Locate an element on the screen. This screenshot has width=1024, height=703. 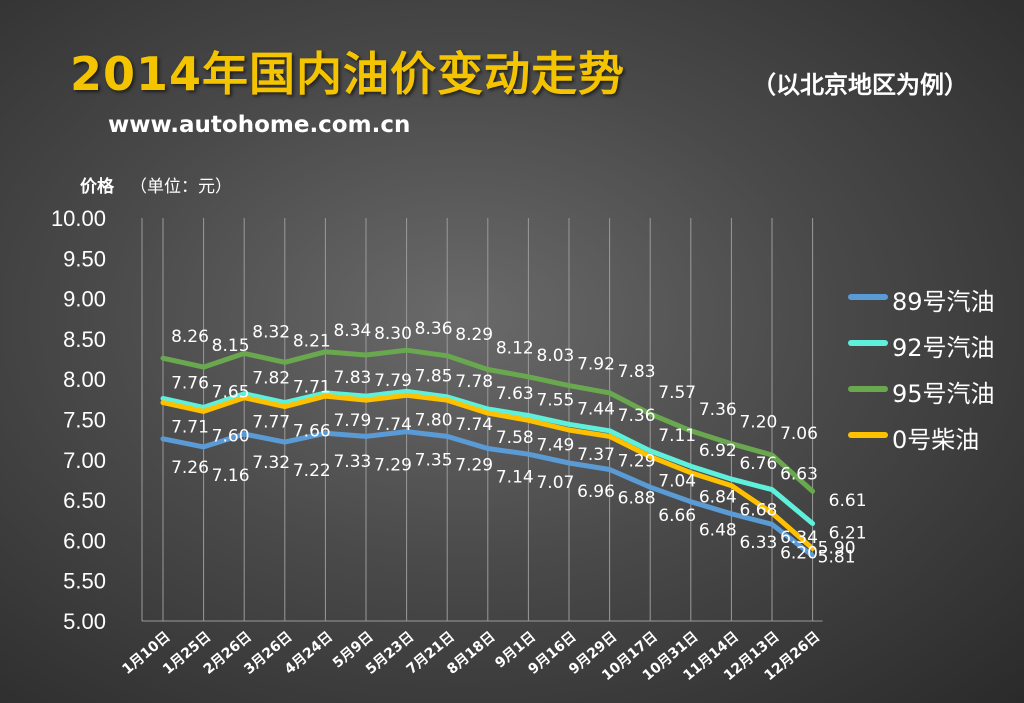
data-label: 8.26 is located at coordinates (190, 337).